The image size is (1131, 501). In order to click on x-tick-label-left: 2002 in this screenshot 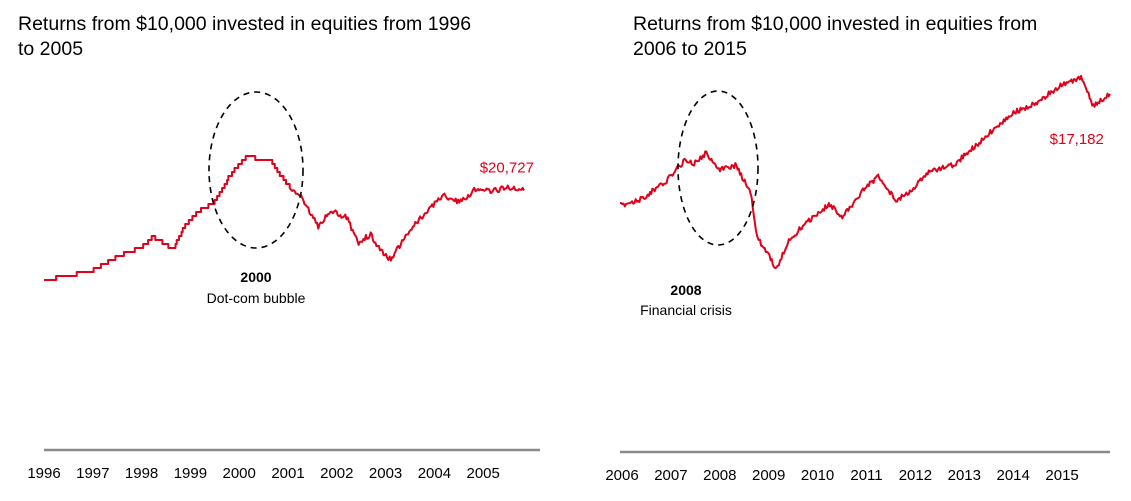, I will do `click(336, 473)`.